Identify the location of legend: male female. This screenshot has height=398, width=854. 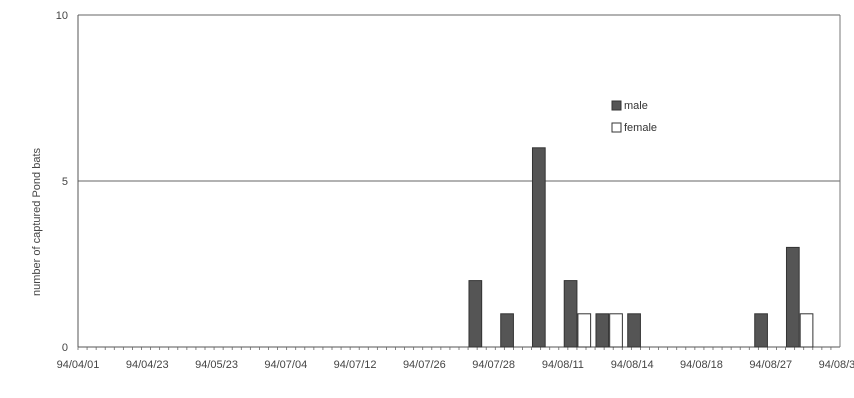
(638, 115).